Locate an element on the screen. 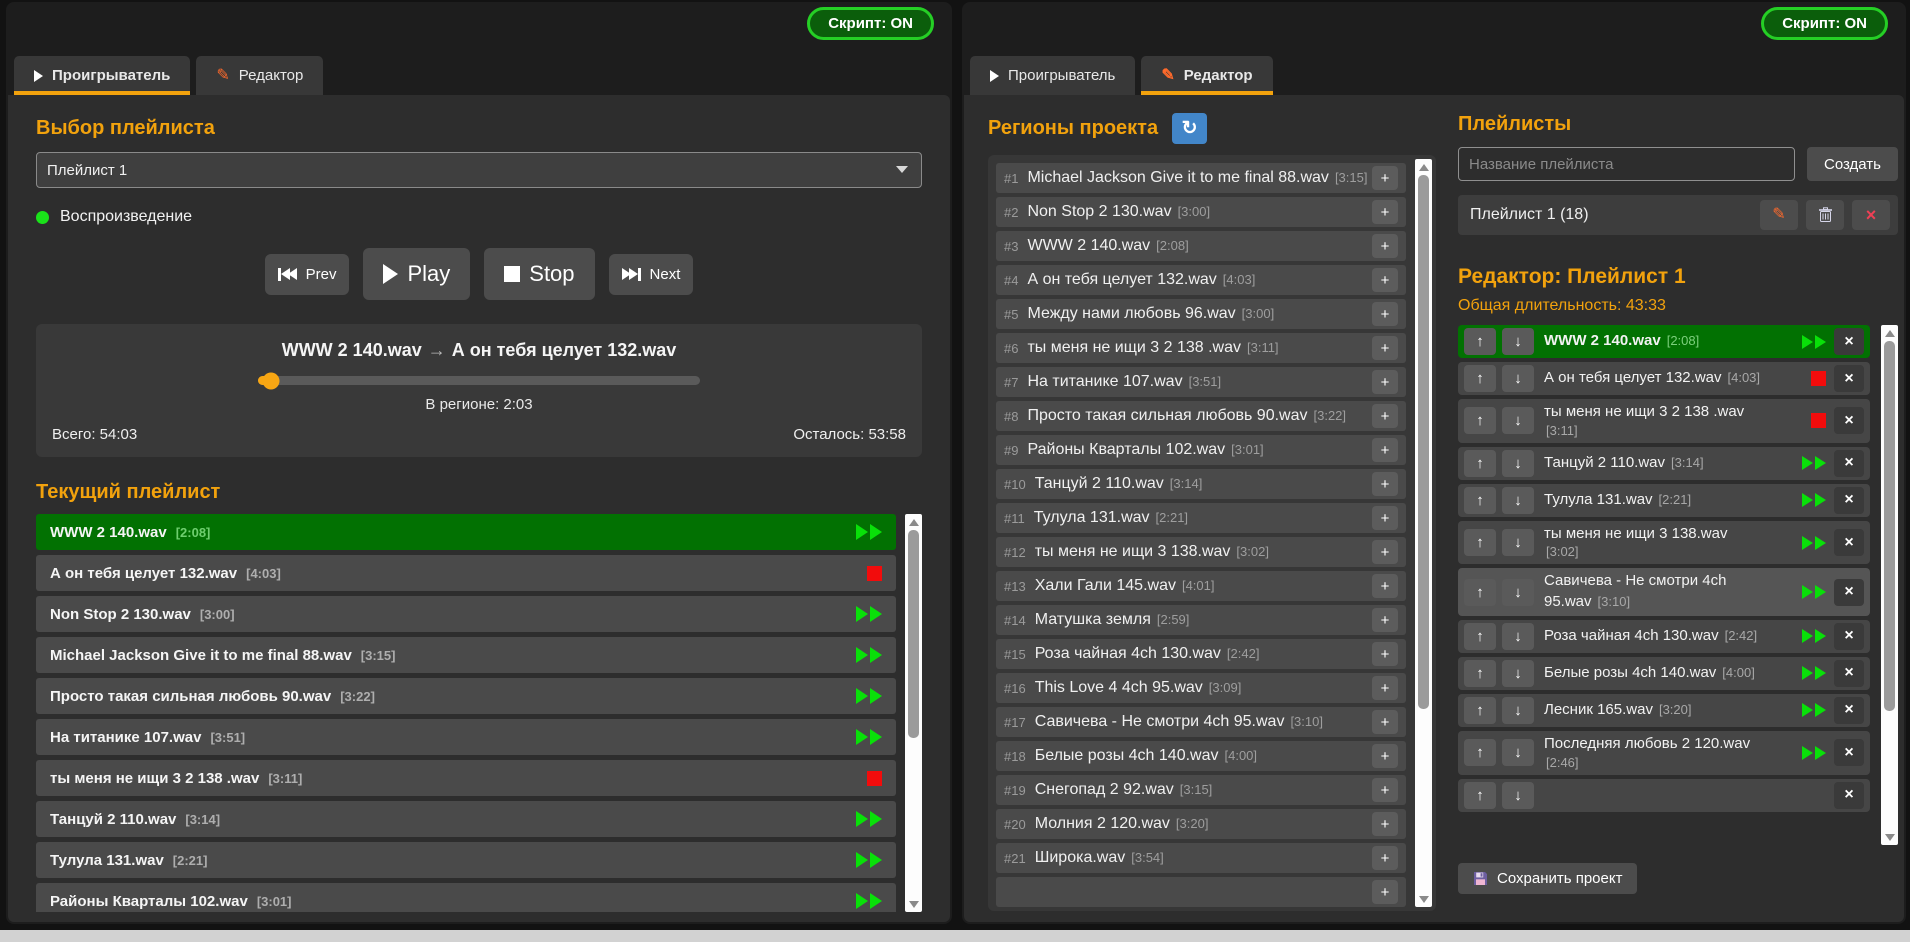 This screenshot has height=942, width=1910. track-row: Non Stop 2 130.wav [3:00] is located at coordinates (466, 614).